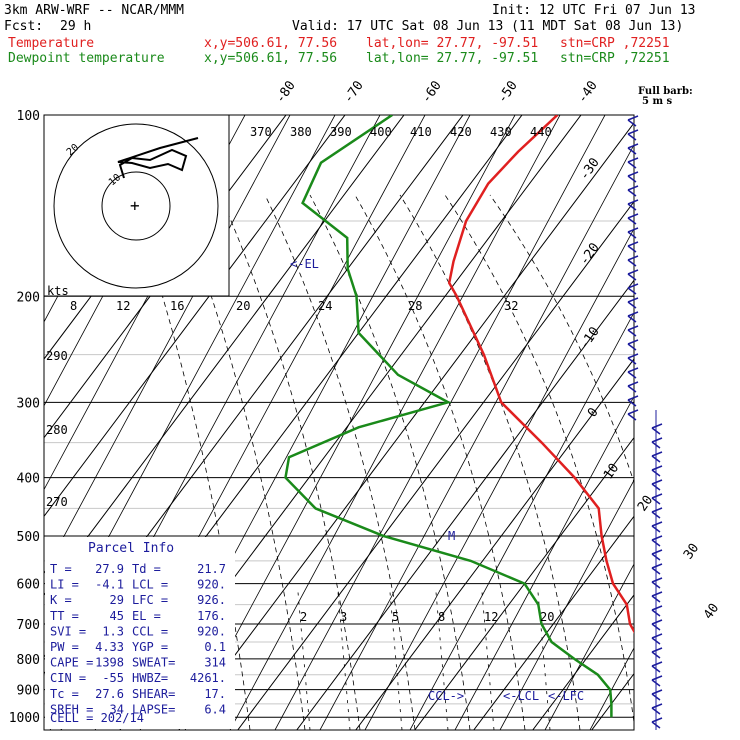  What do you see at coordinates (97, 718) in the screenshot?
I see `parcel-cell: CELL = 202/14` at bounding box center [97, 718].